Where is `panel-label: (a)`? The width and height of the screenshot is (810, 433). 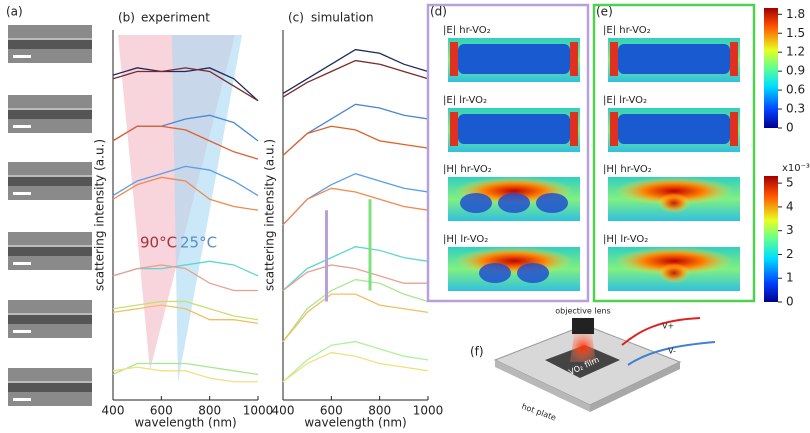 panel-label: (a) is located at coordinates (14, 12).